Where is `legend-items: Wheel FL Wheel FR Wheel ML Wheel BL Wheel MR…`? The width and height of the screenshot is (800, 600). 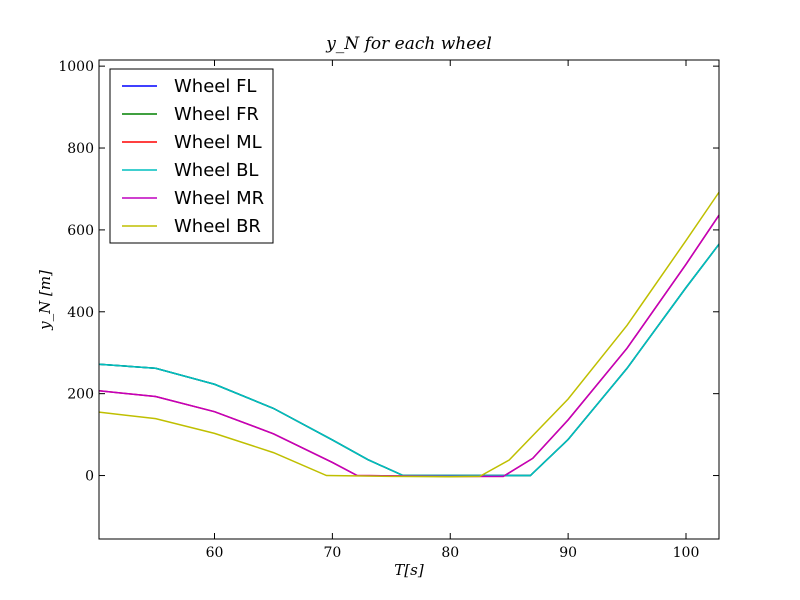
legend-items: Wheel FL Wheel FR Wheel ML Wheel BL Wheel MR… is located at coordinates (193, 156).